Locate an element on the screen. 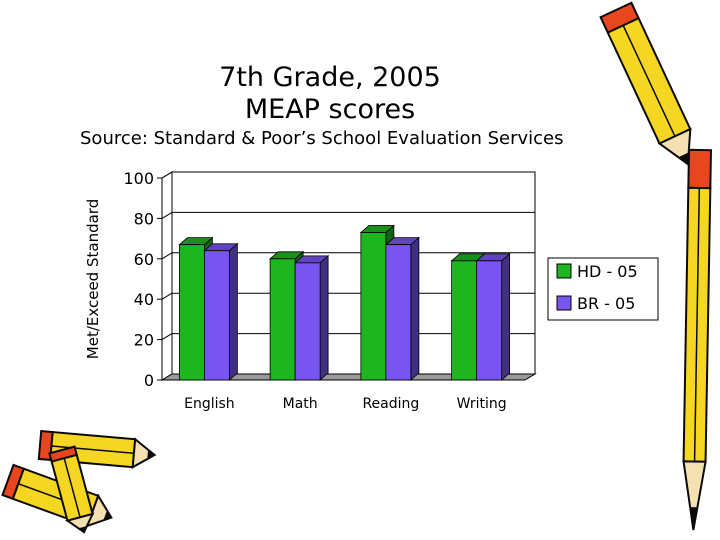 The width and height of the screenshot is (720, 540). legend-label: HD - 05 is located at coordinates (607, 271).